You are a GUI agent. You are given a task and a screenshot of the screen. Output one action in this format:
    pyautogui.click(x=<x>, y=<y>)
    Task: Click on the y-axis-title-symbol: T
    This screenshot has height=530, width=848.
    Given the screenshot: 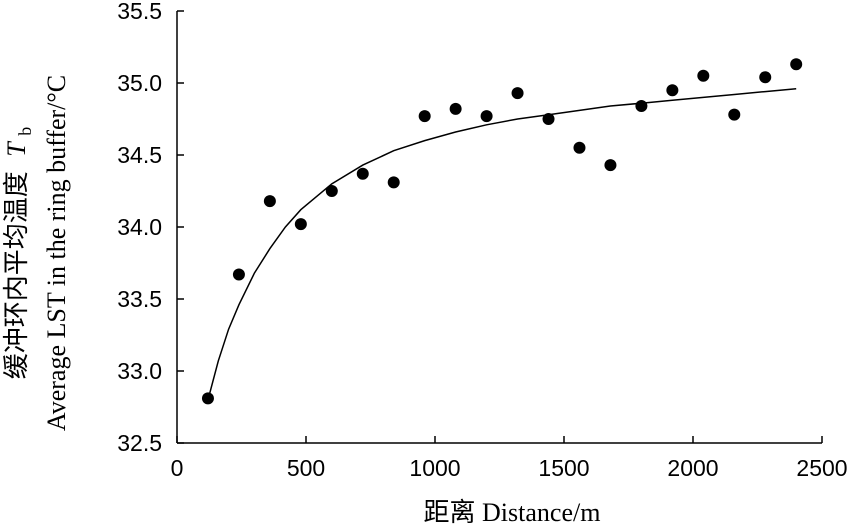 What is the action you would take?
    pyautogui.click(x=16, y=149)
    